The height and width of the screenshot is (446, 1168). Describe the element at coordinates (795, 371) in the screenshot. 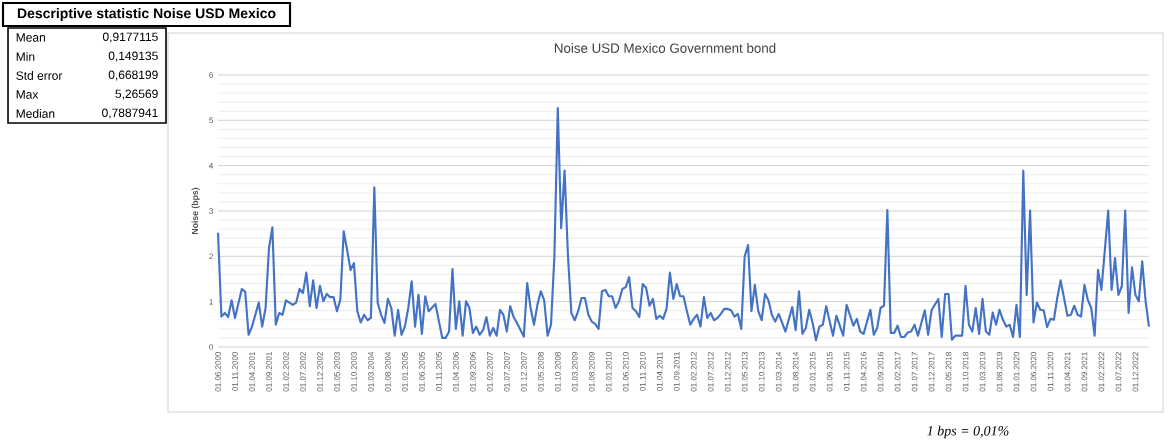

I see `x-tick-label: 01.08.2014` at that location.